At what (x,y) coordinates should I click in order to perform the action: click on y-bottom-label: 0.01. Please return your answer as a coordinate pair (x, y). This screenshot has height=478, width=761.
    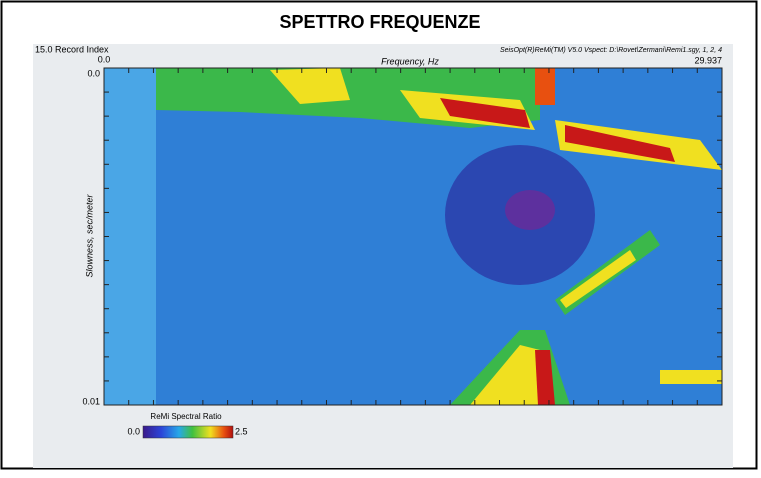
    Looking at the image, I should click on (91, 401).